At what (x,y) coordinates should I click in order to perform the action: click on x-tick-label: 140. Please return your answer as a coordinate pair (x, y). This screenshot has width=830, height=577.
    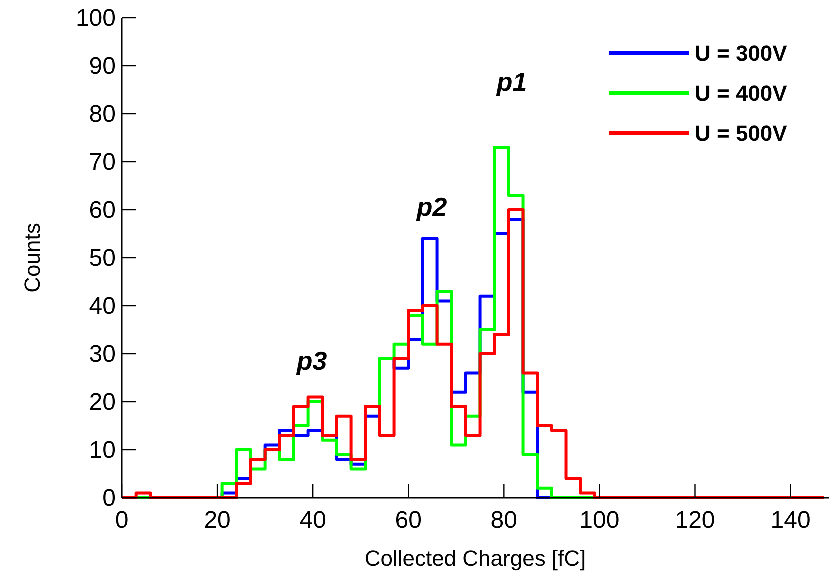
    Looking at the image, I should click on (790, 520).